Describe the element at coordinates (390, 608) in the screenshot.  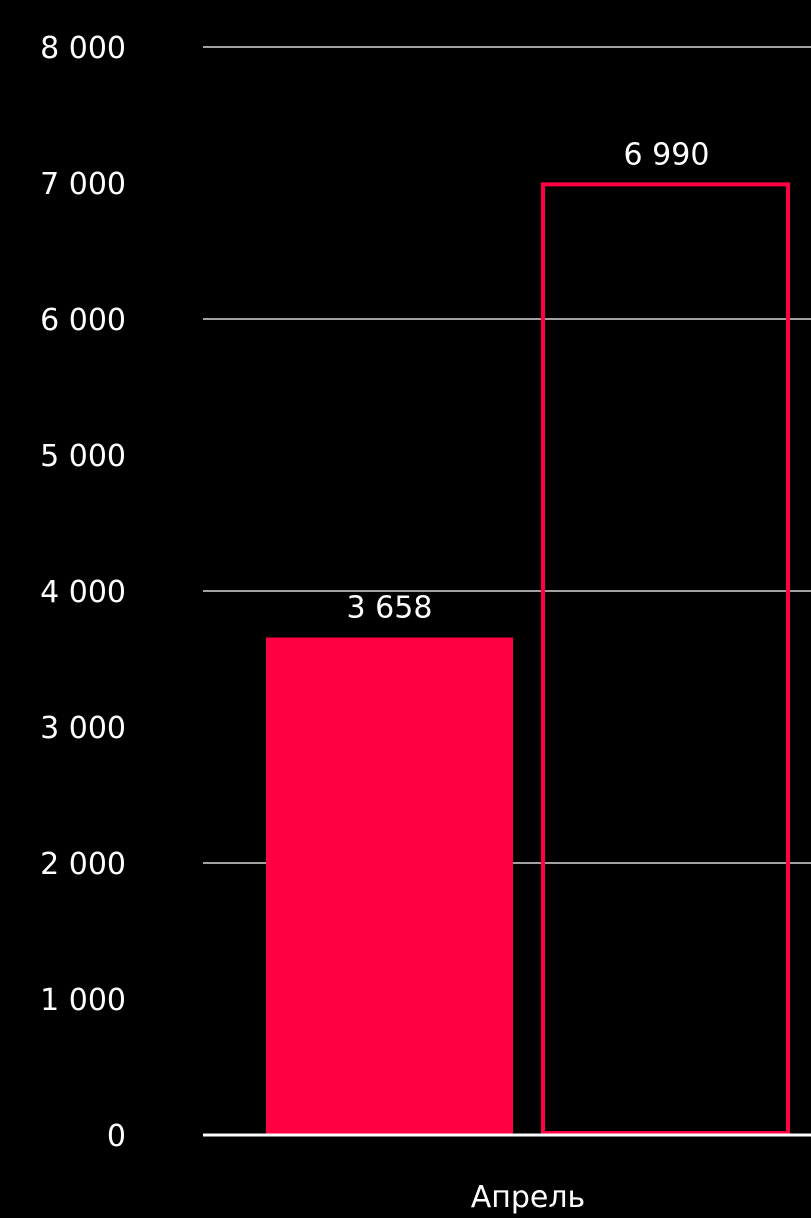
I see `bar-value-label: 3 658` at that location.